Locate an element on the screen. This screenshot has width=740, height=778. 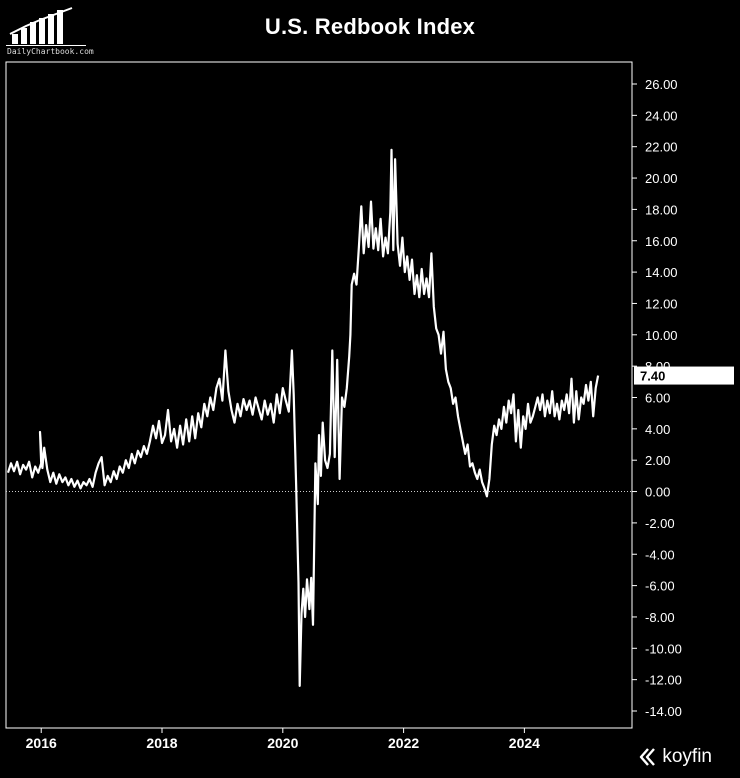
y-tick-label: 20.00 is located at coordinates (661, 178).